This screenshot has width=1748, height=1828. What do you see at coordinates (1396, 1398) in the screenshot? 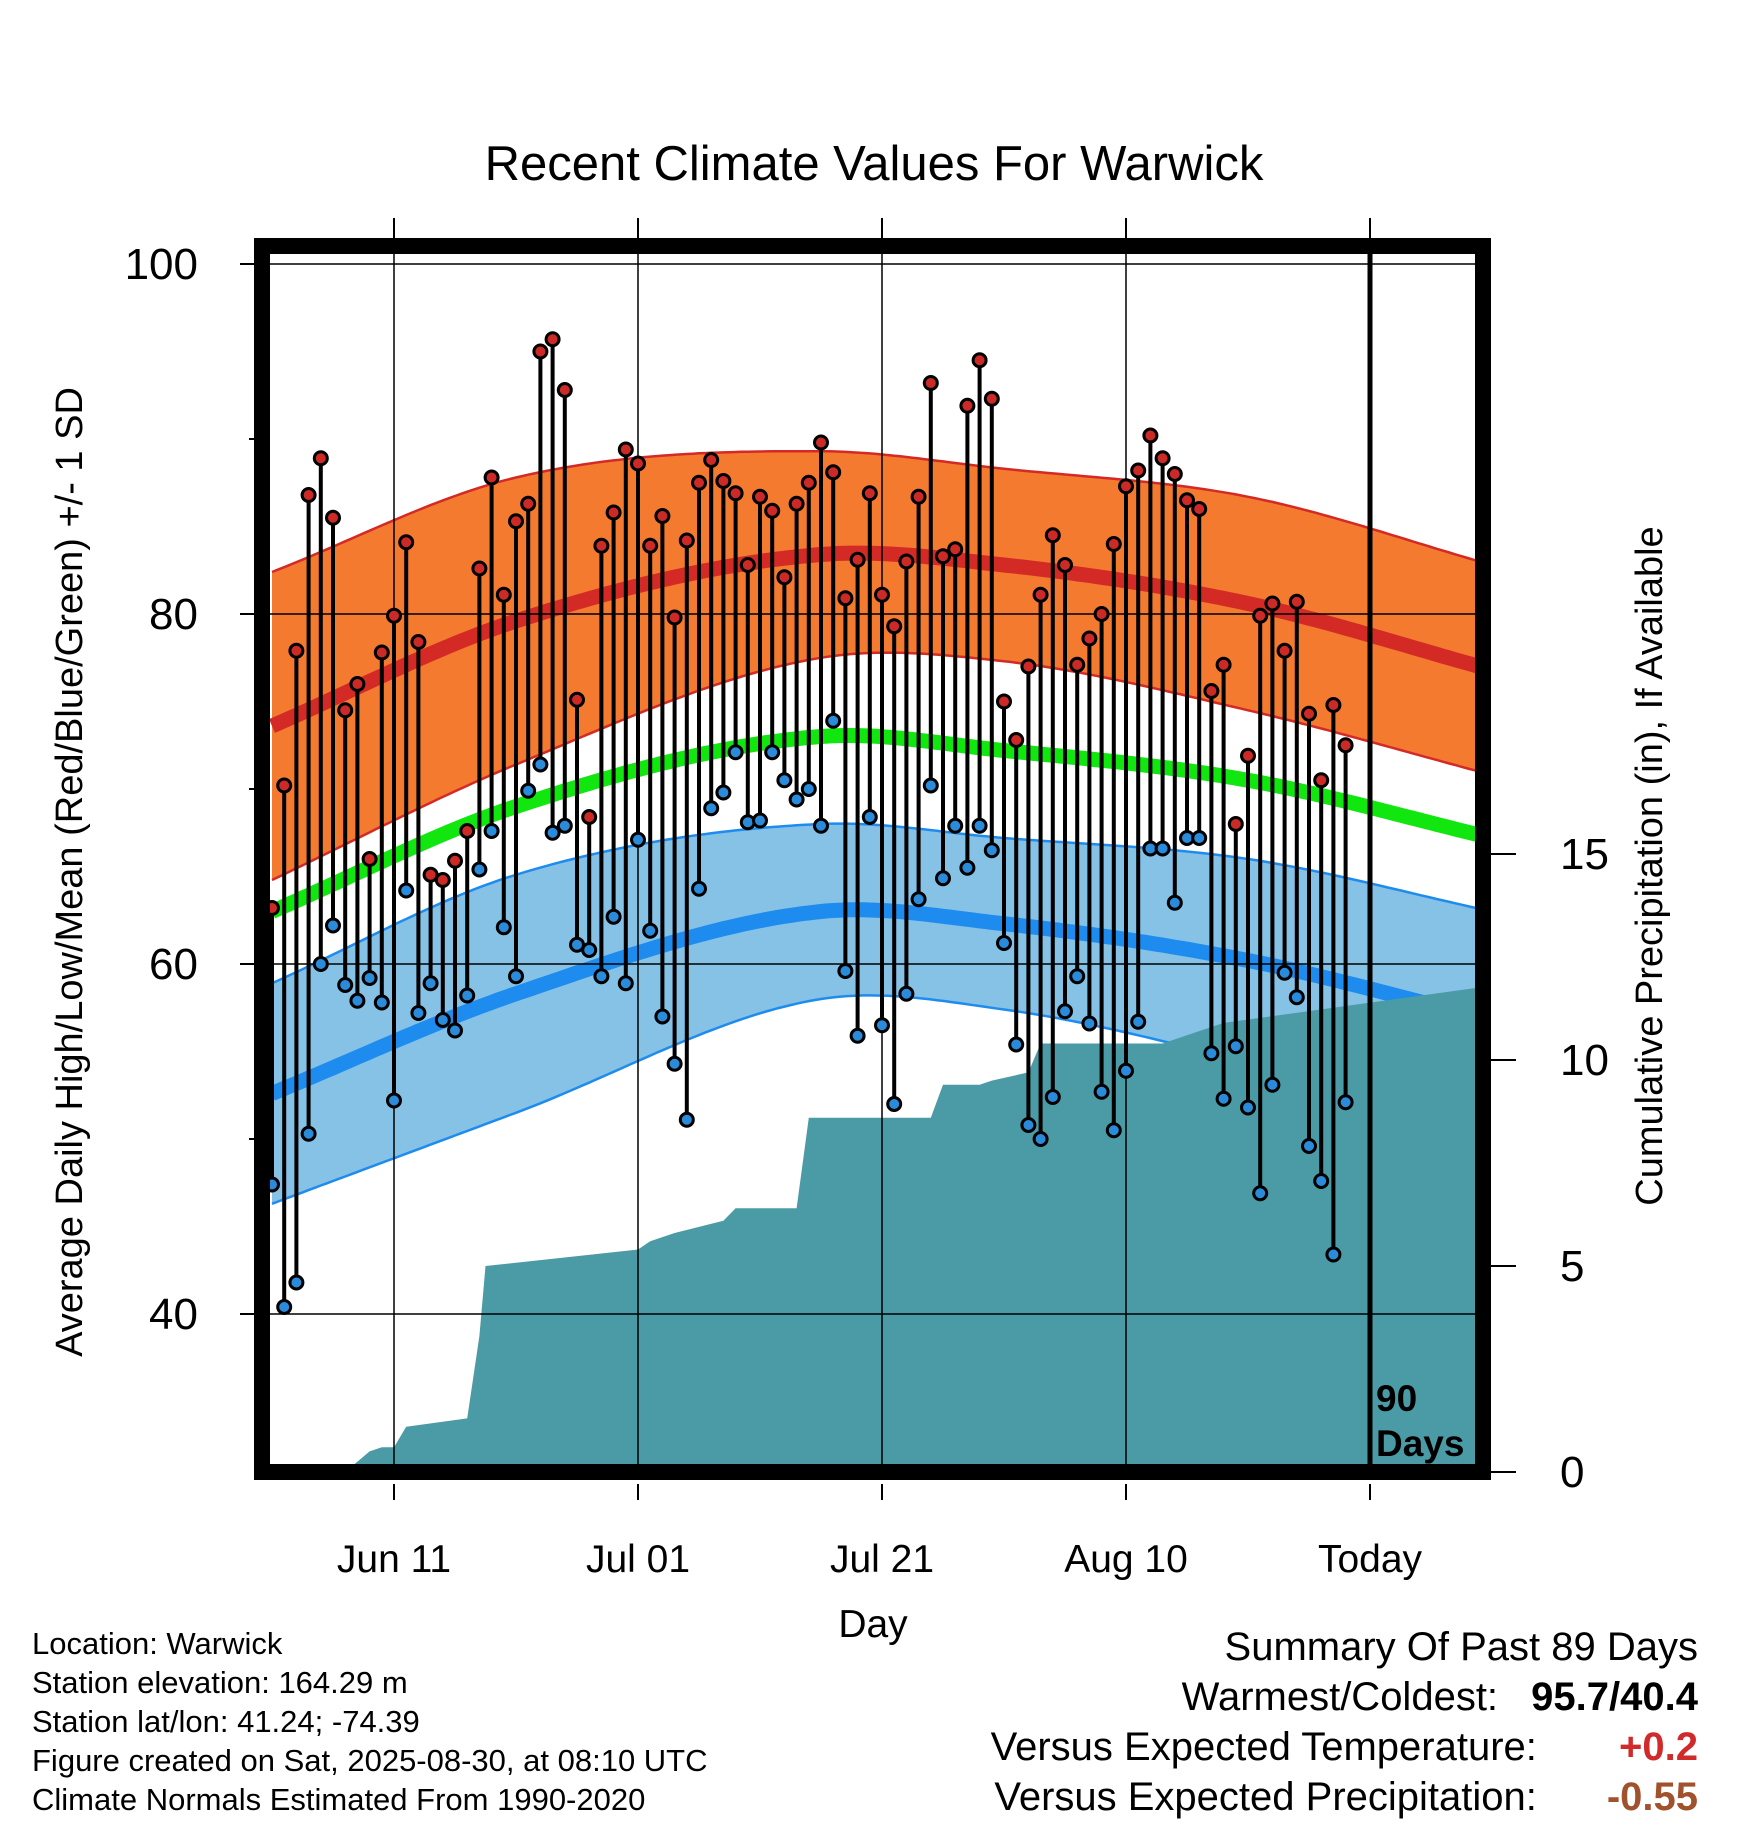
I see `today-label-number: 90` at bounding box center [1396, 1398].